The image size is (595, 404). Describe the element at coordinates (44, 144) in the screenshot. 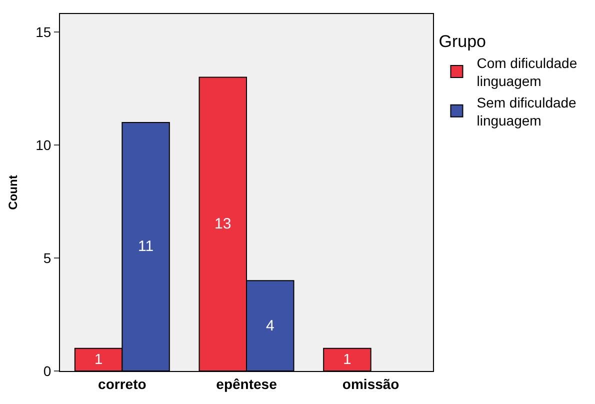

I see `y-tick-label: 10` at that location.